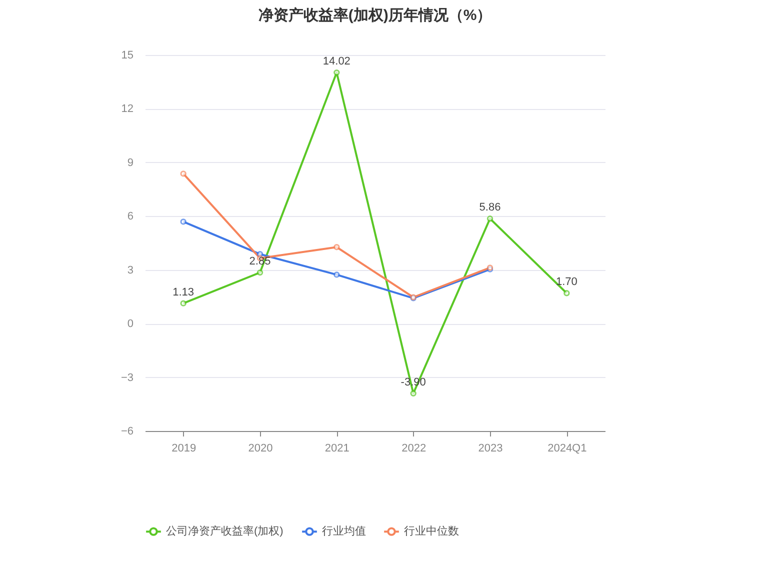 The height and width of the screenshot is (573, 765). Describe the element at coordinates (431, 531) in the screenshot. I see `legend-label: 行业中位数` at that location.